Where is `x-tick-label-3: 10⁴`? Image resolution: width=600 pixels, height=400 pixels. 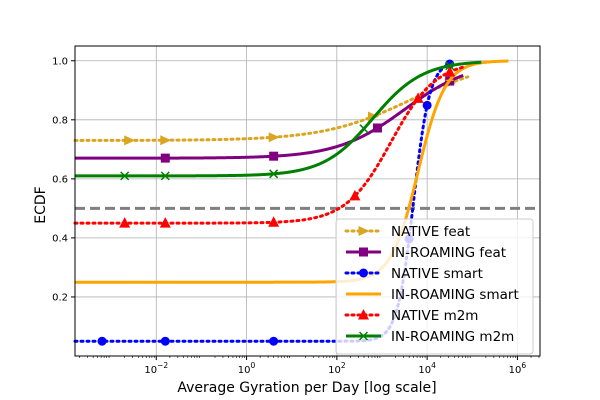
x-tick-label-3: 10⁴ is located at coordinates (427, 368).